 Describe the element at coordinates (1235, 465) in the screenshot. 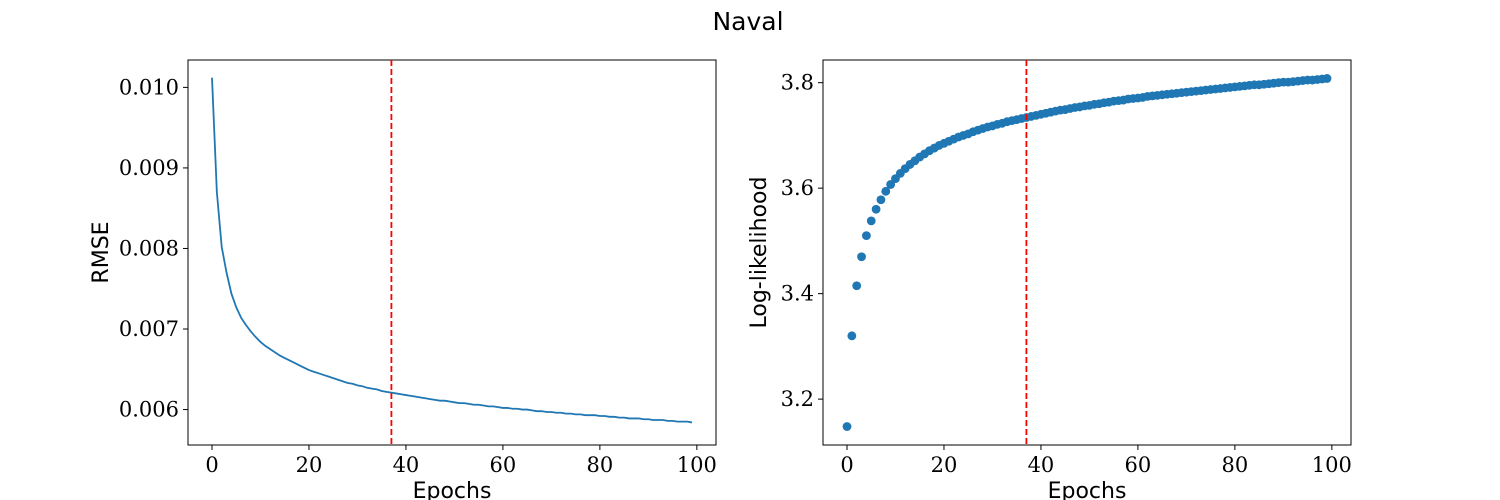

I see `loglik-xtick-label: 80` at that location.